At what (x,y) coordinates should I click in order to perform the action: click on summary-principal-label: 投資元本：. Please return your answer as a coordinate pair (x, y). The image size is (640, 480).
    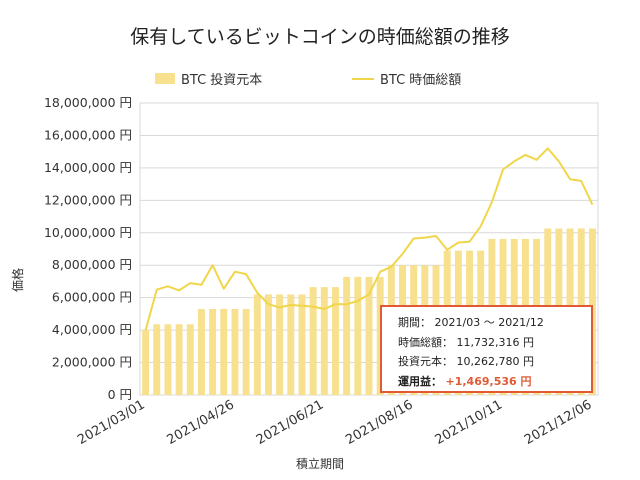
    Looking at the image, I should click on (425, 361).